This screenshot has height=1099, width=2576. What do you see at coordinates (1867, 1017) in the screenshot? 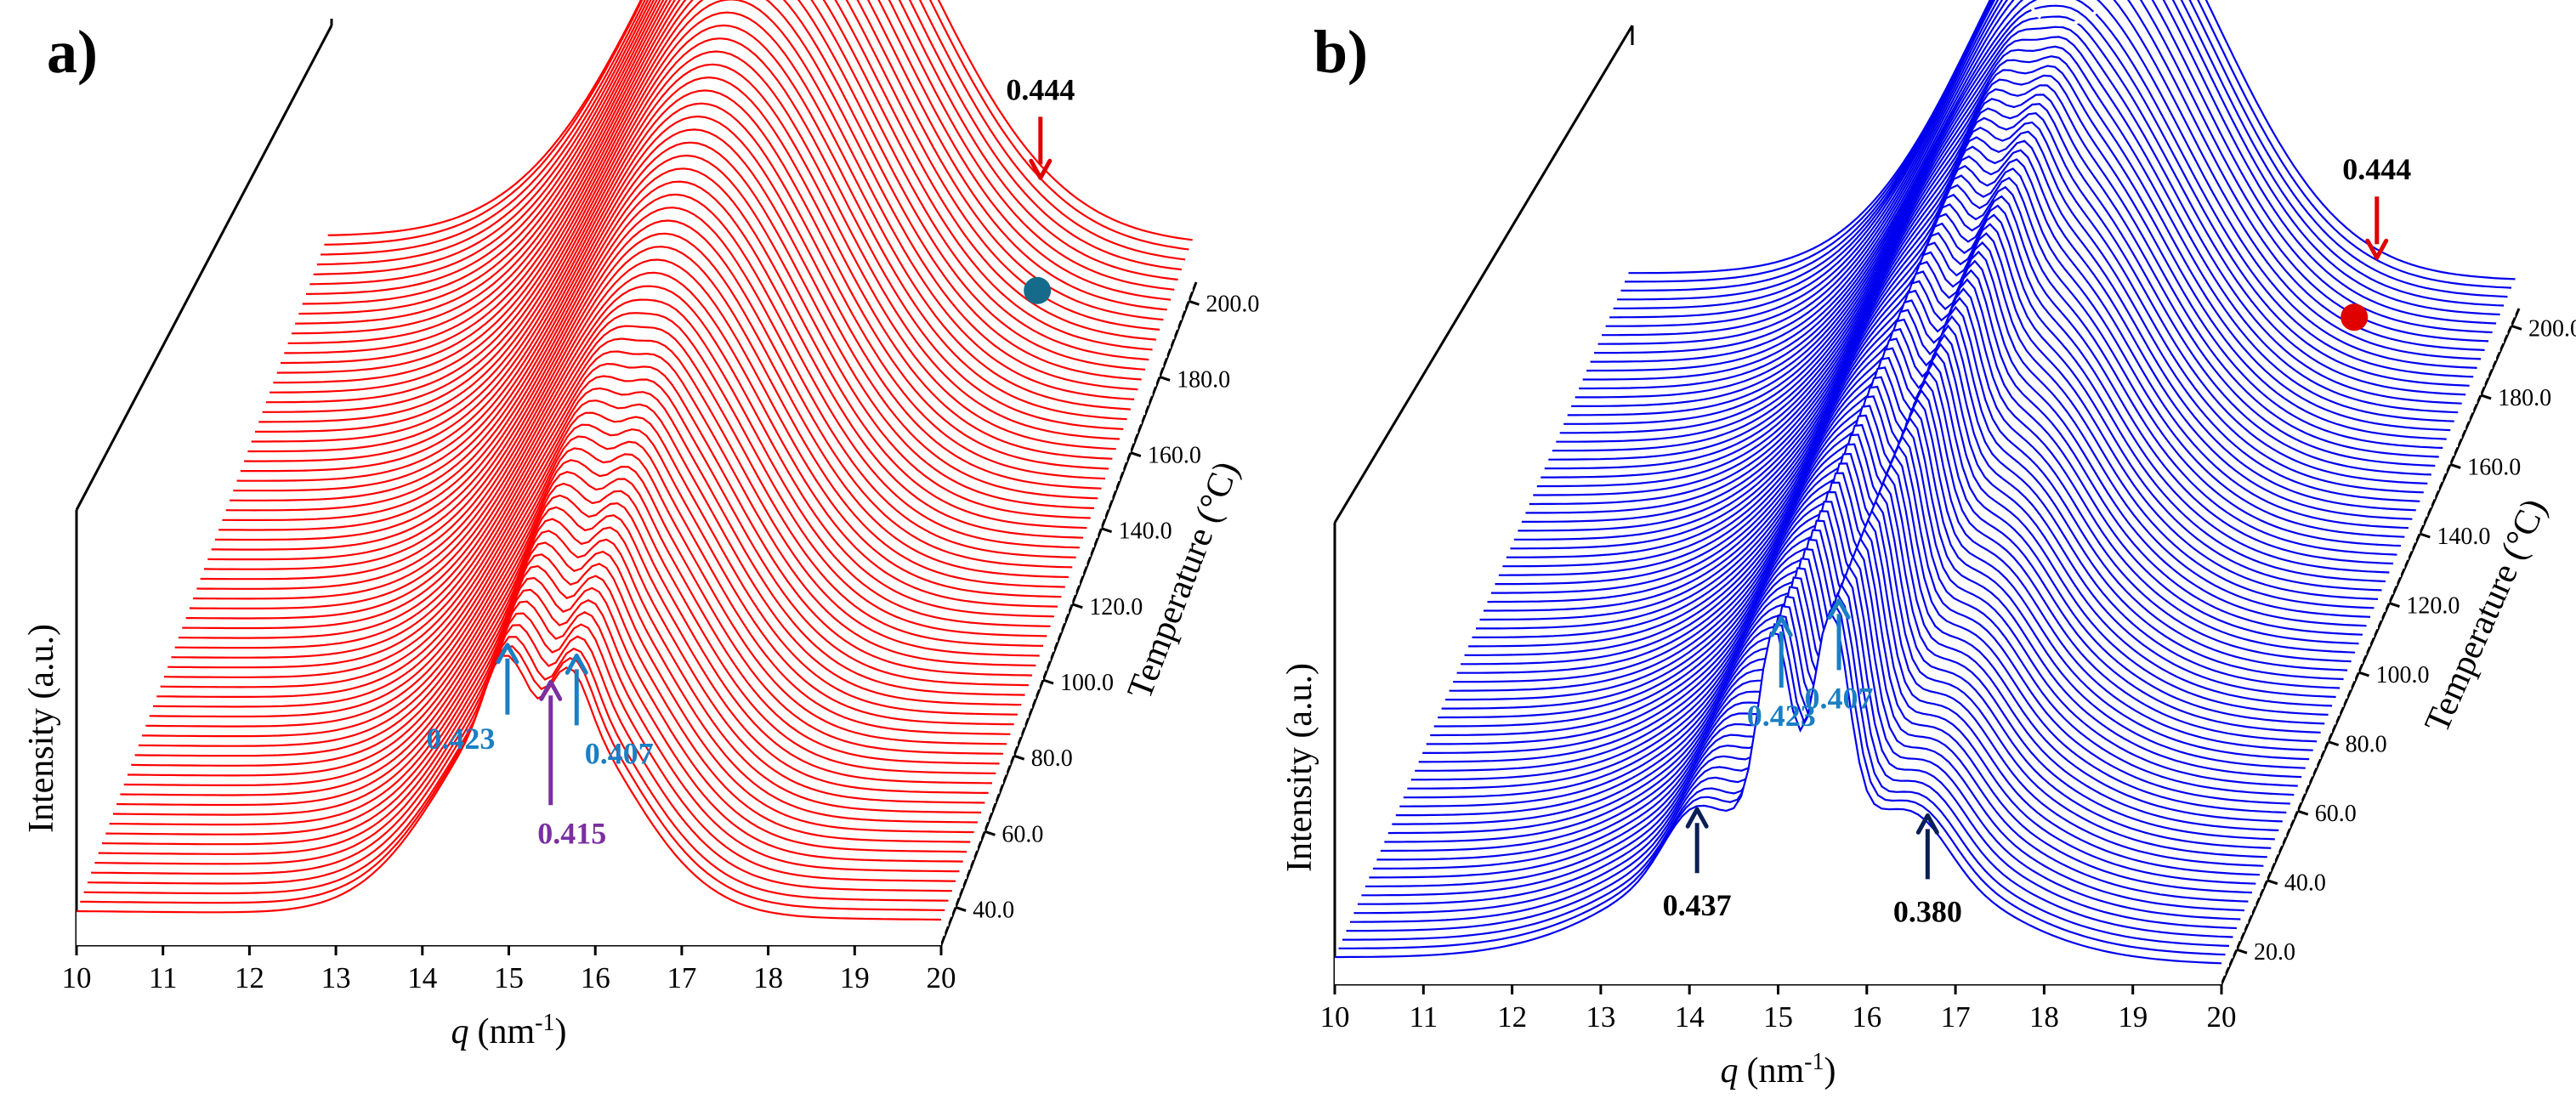
I see `x-tick-label: 16` at bounding box center [1867, 1017].